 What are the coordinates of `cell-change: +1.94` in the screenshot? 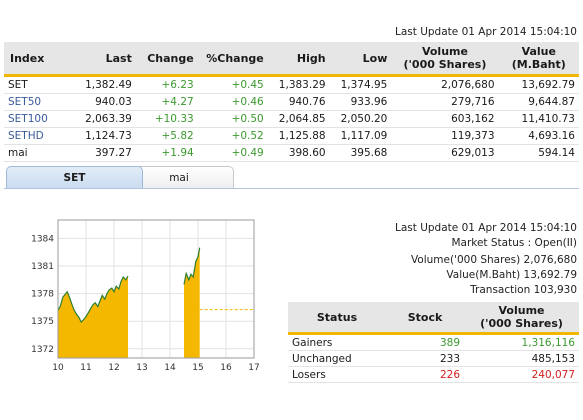 It's located at (166, 153).